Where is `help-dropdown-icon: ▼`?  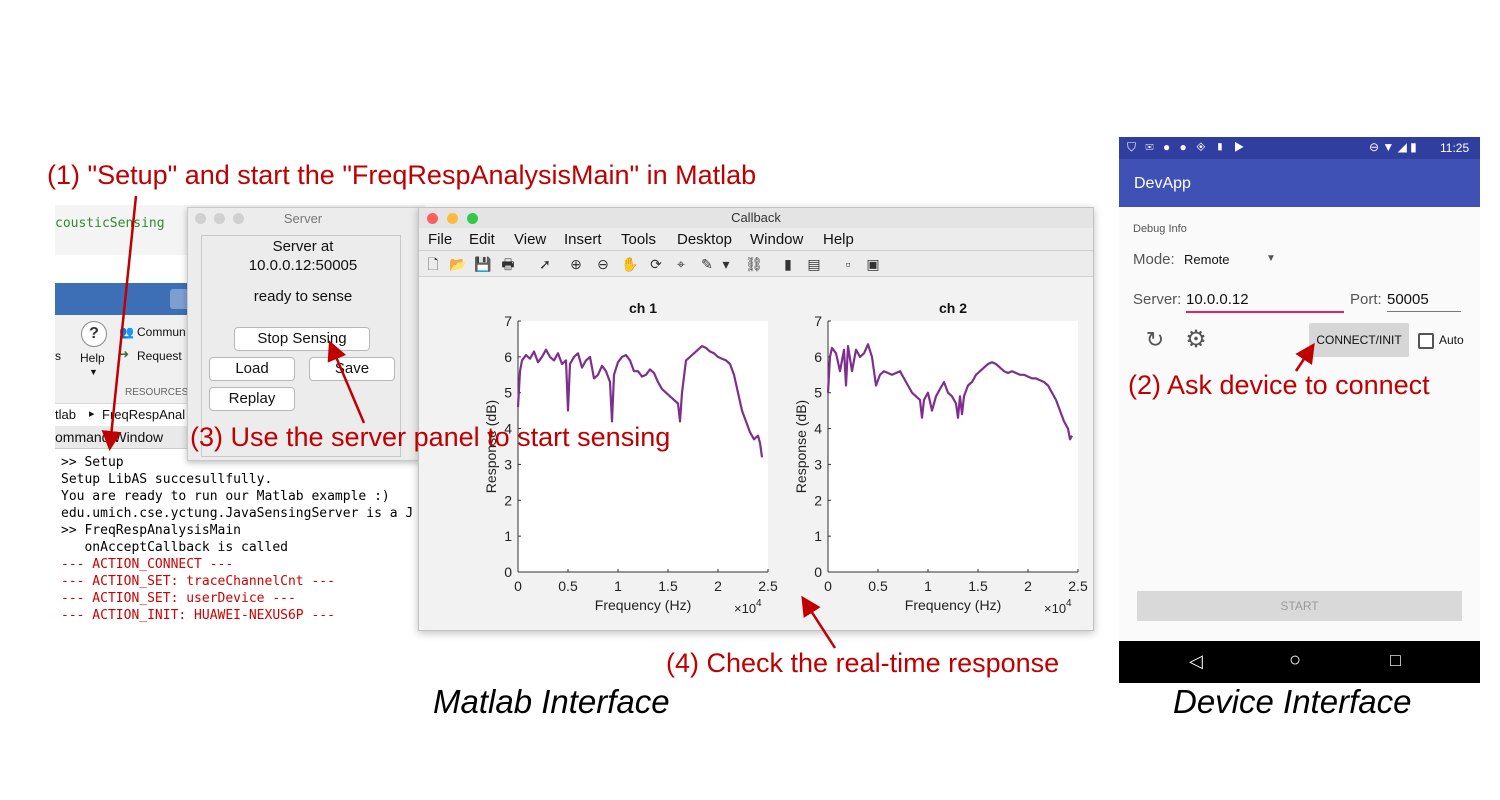 help-dropdown-icon: ▼ is located at coordinates (93, 372).